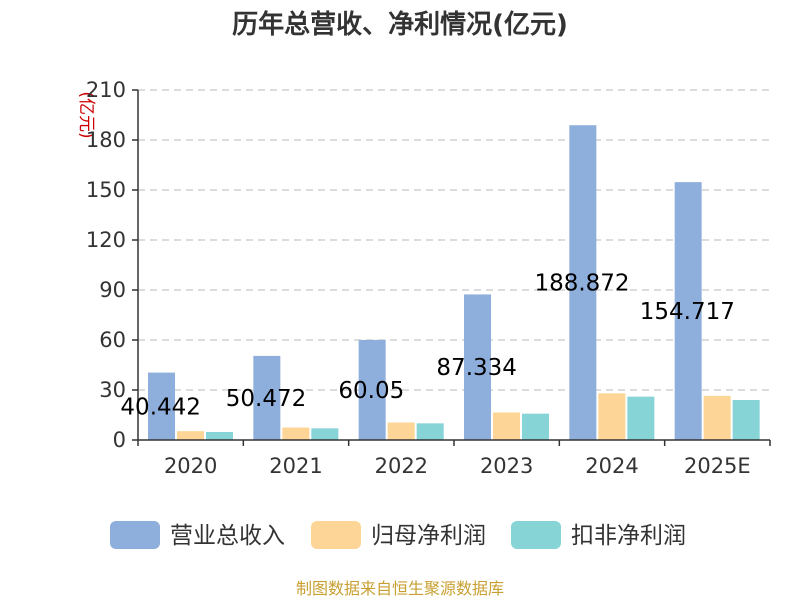 Image resolution: width=800 pixels, height=600 pixels. What do you see at coordinates (119, 440) in the screenshot?
I see `y-tick-label: 0` at bounding box center [119, 440].